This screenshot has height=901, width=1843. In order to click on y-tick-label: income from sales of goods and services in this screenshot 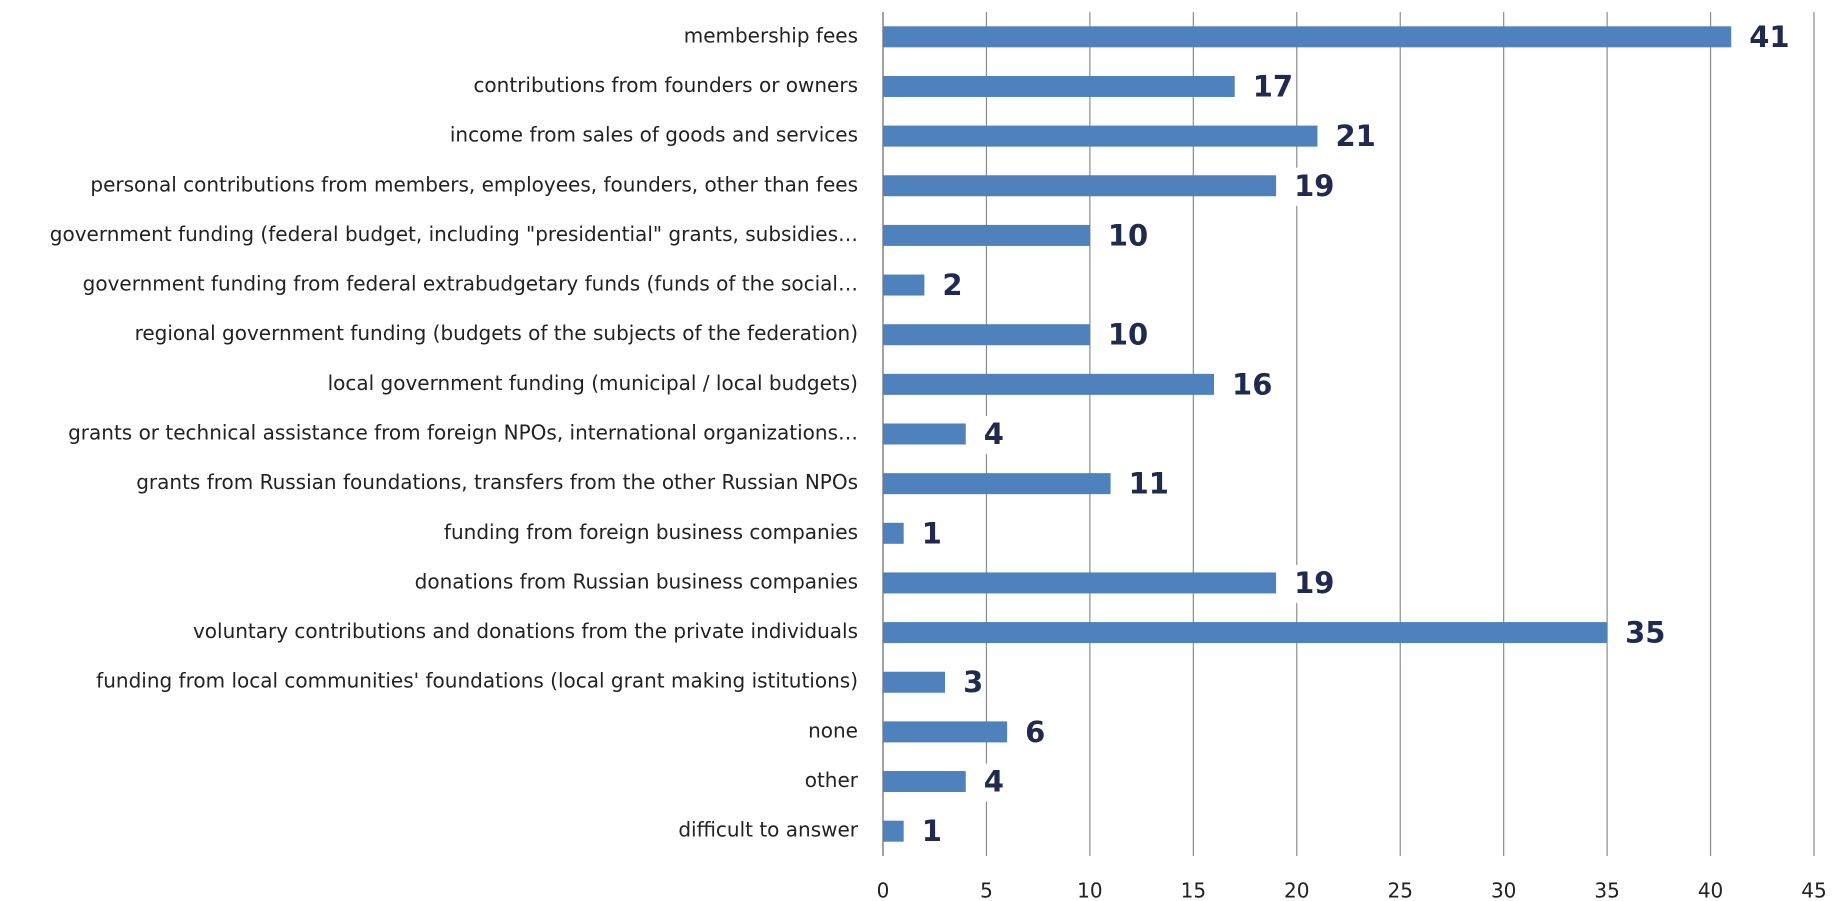, I will do `click(654, 135)`.